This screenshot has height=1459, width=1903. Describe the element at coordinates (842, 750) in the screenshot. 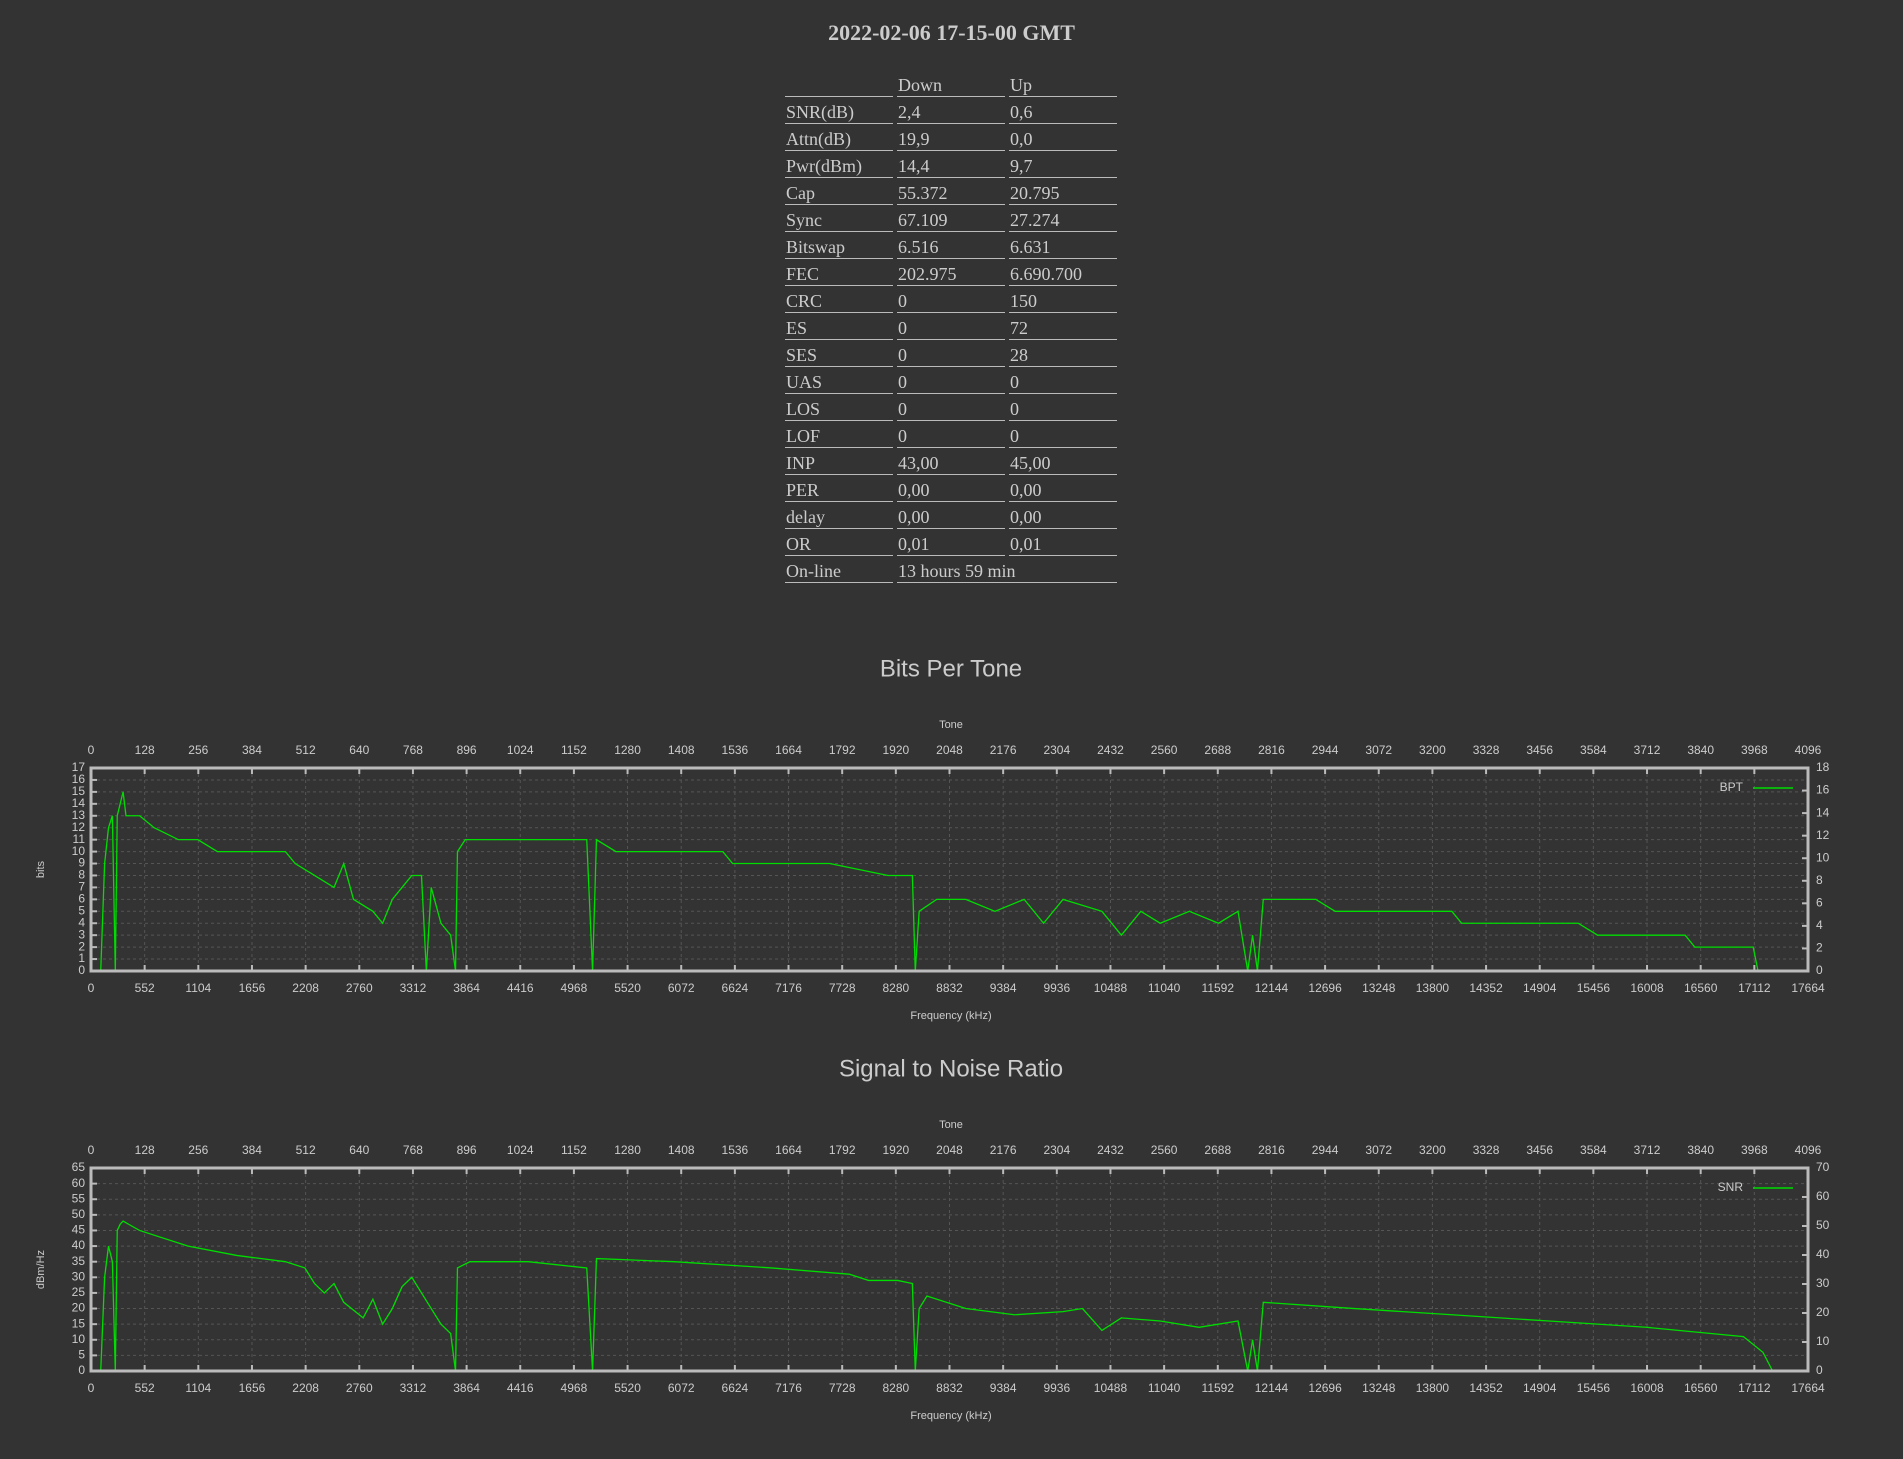

I see `x2-tick-label: 1792` at that location.